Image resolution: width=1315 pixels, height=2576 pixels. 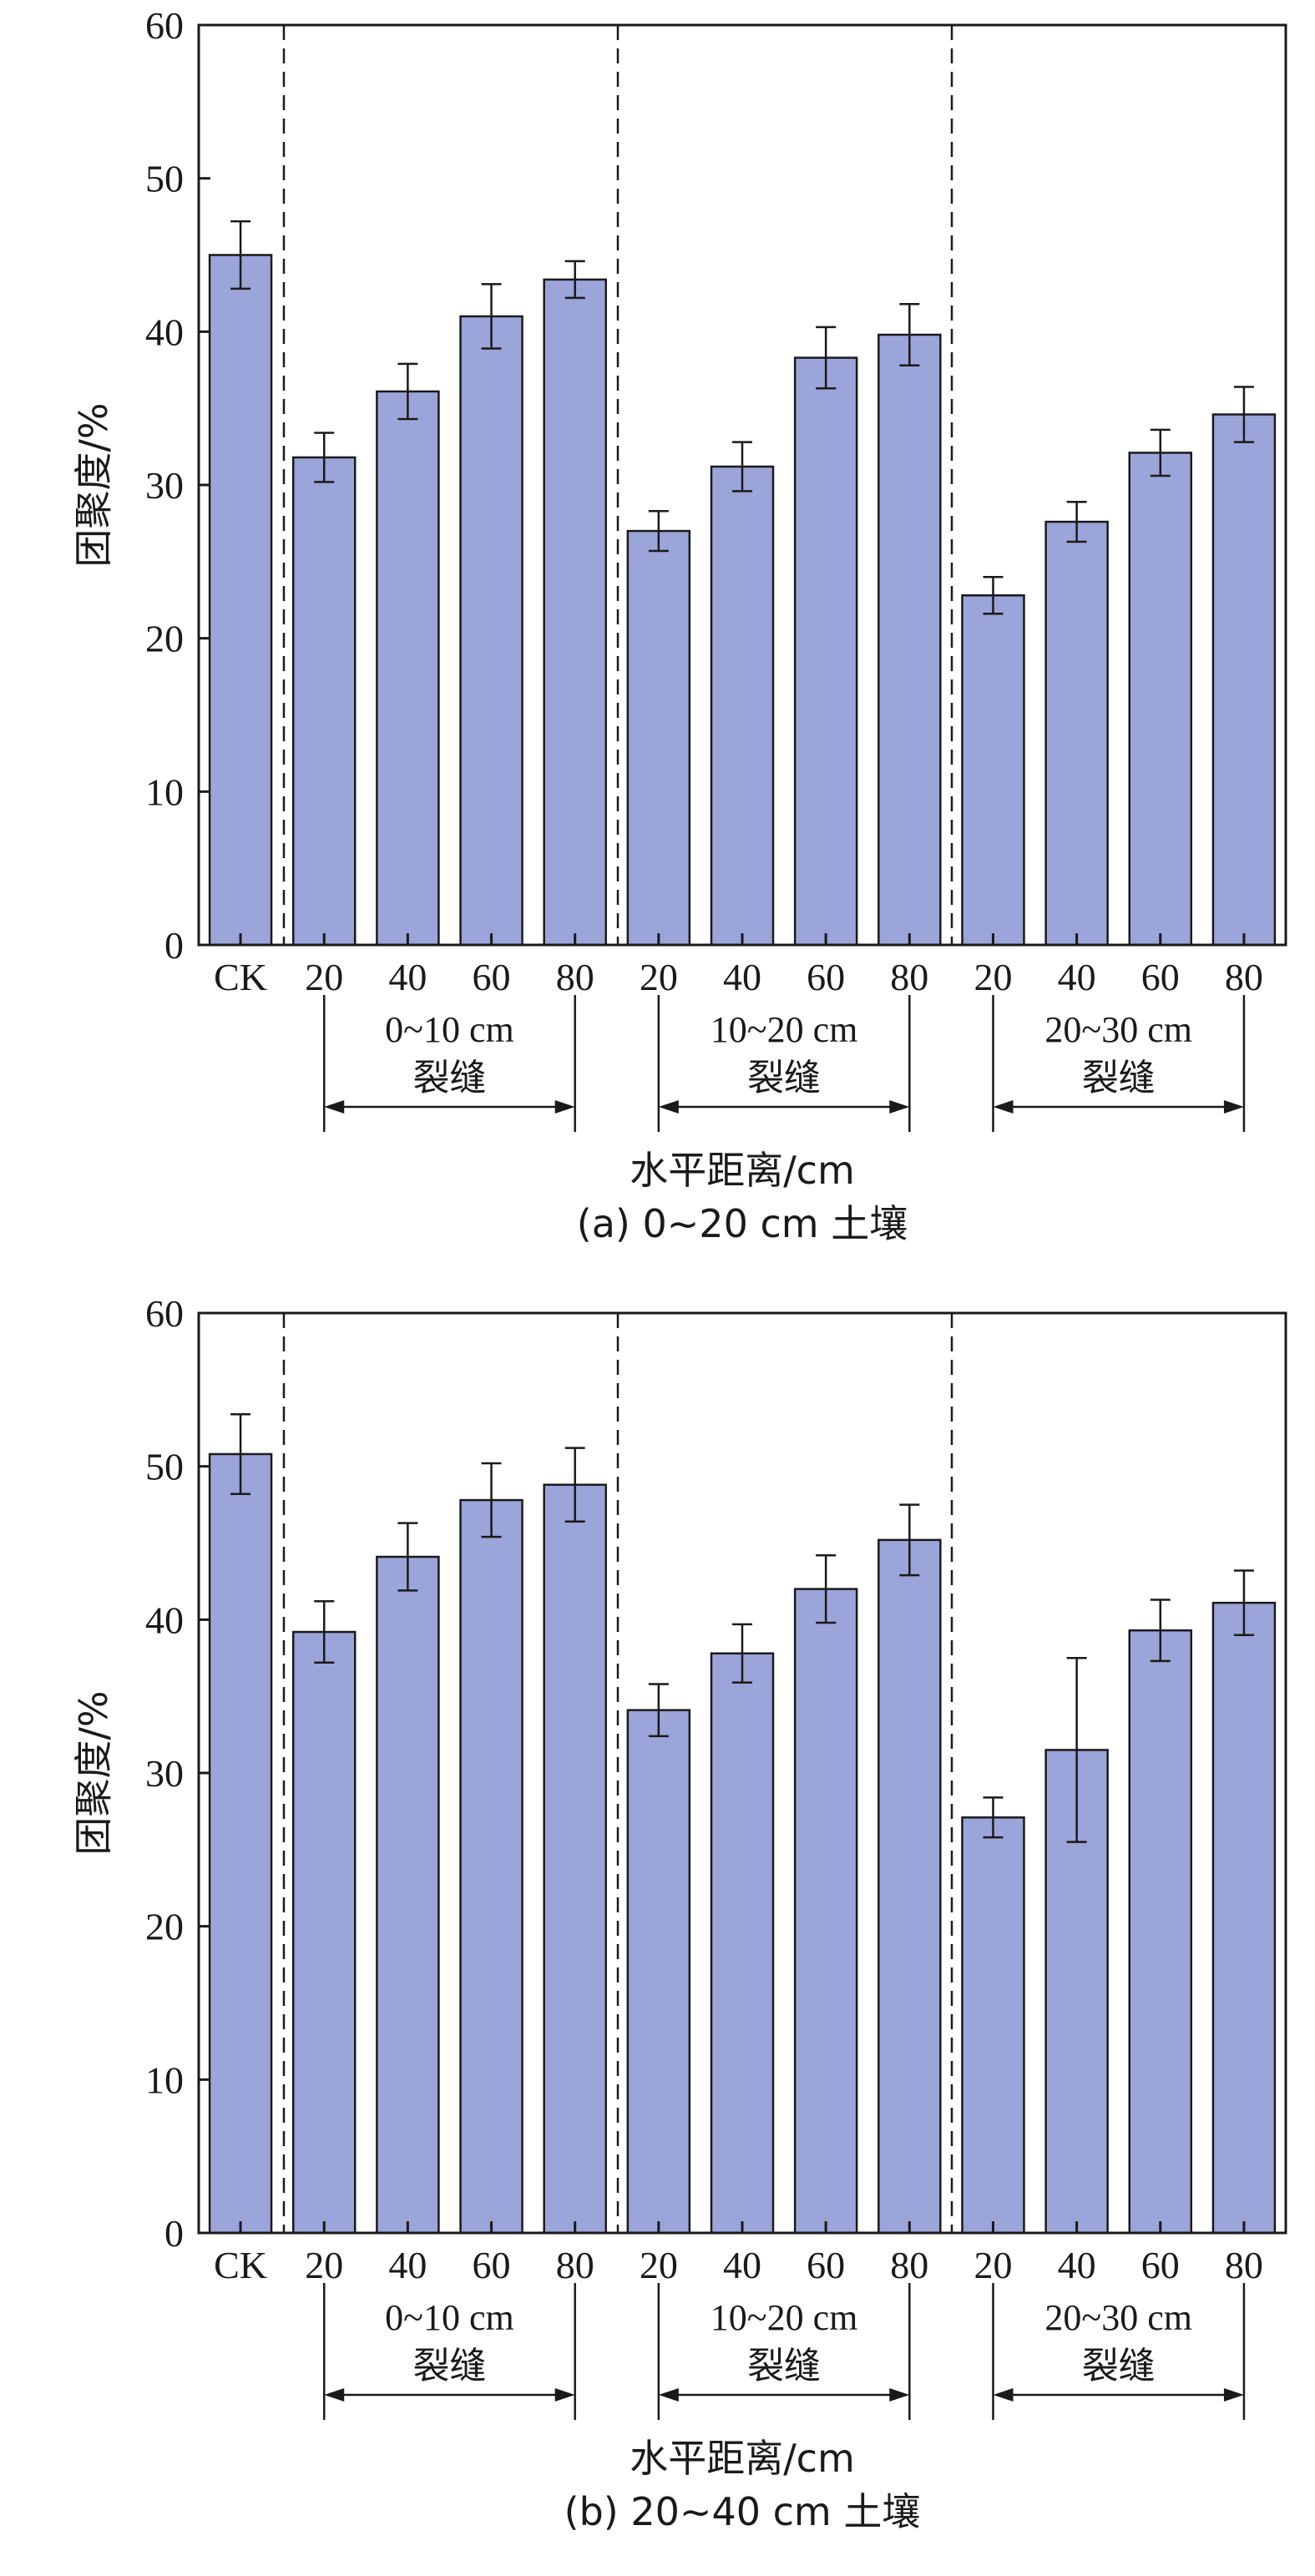 What do you see at coordinates (164, 1773) in the screenshot?
I see `y-tick-label: 30` at bounding box center [164, 1773].